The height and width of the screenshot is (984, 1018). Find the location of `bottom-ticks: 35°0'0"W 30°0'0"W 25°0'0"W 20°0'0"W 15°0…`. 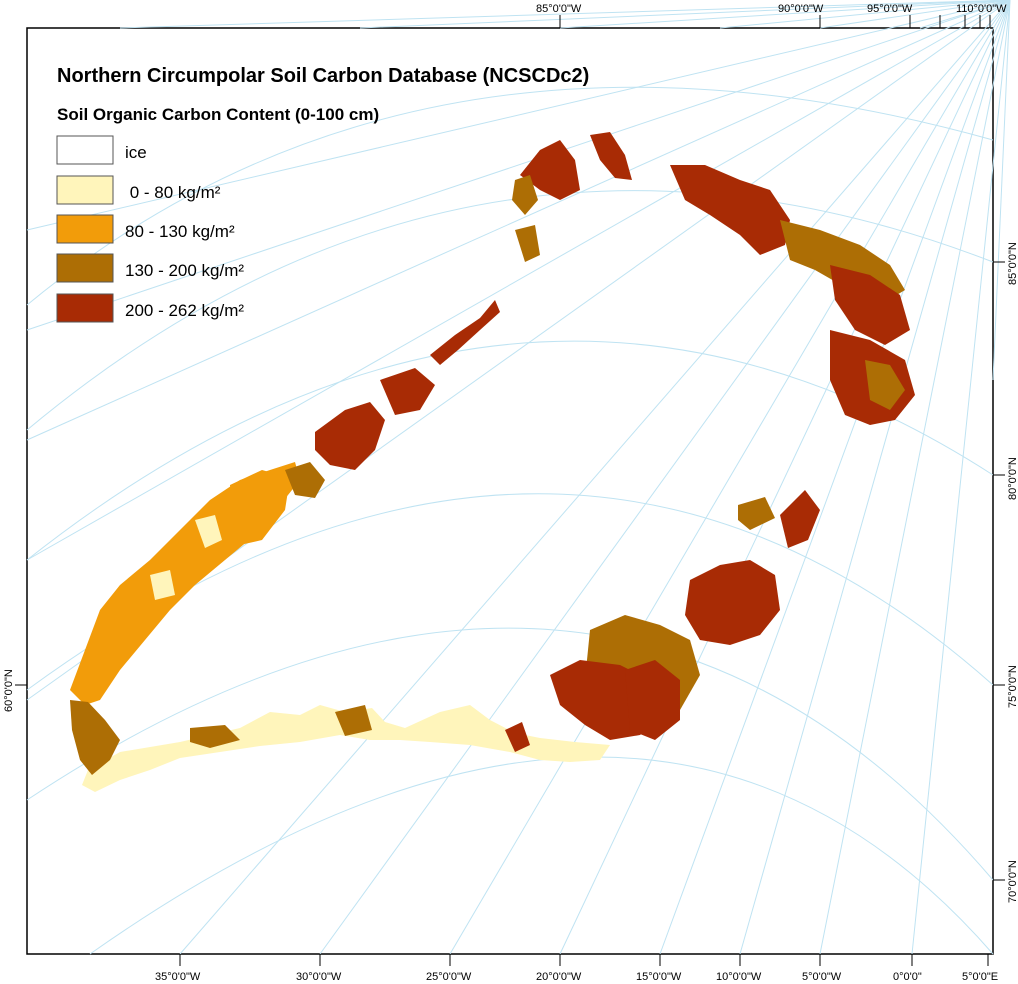

bottom-ticks: 35°0'0"W 30°0'0"W 25°0'0"W 20°0'0"W 15°0… is located at coordinates (576, 968).